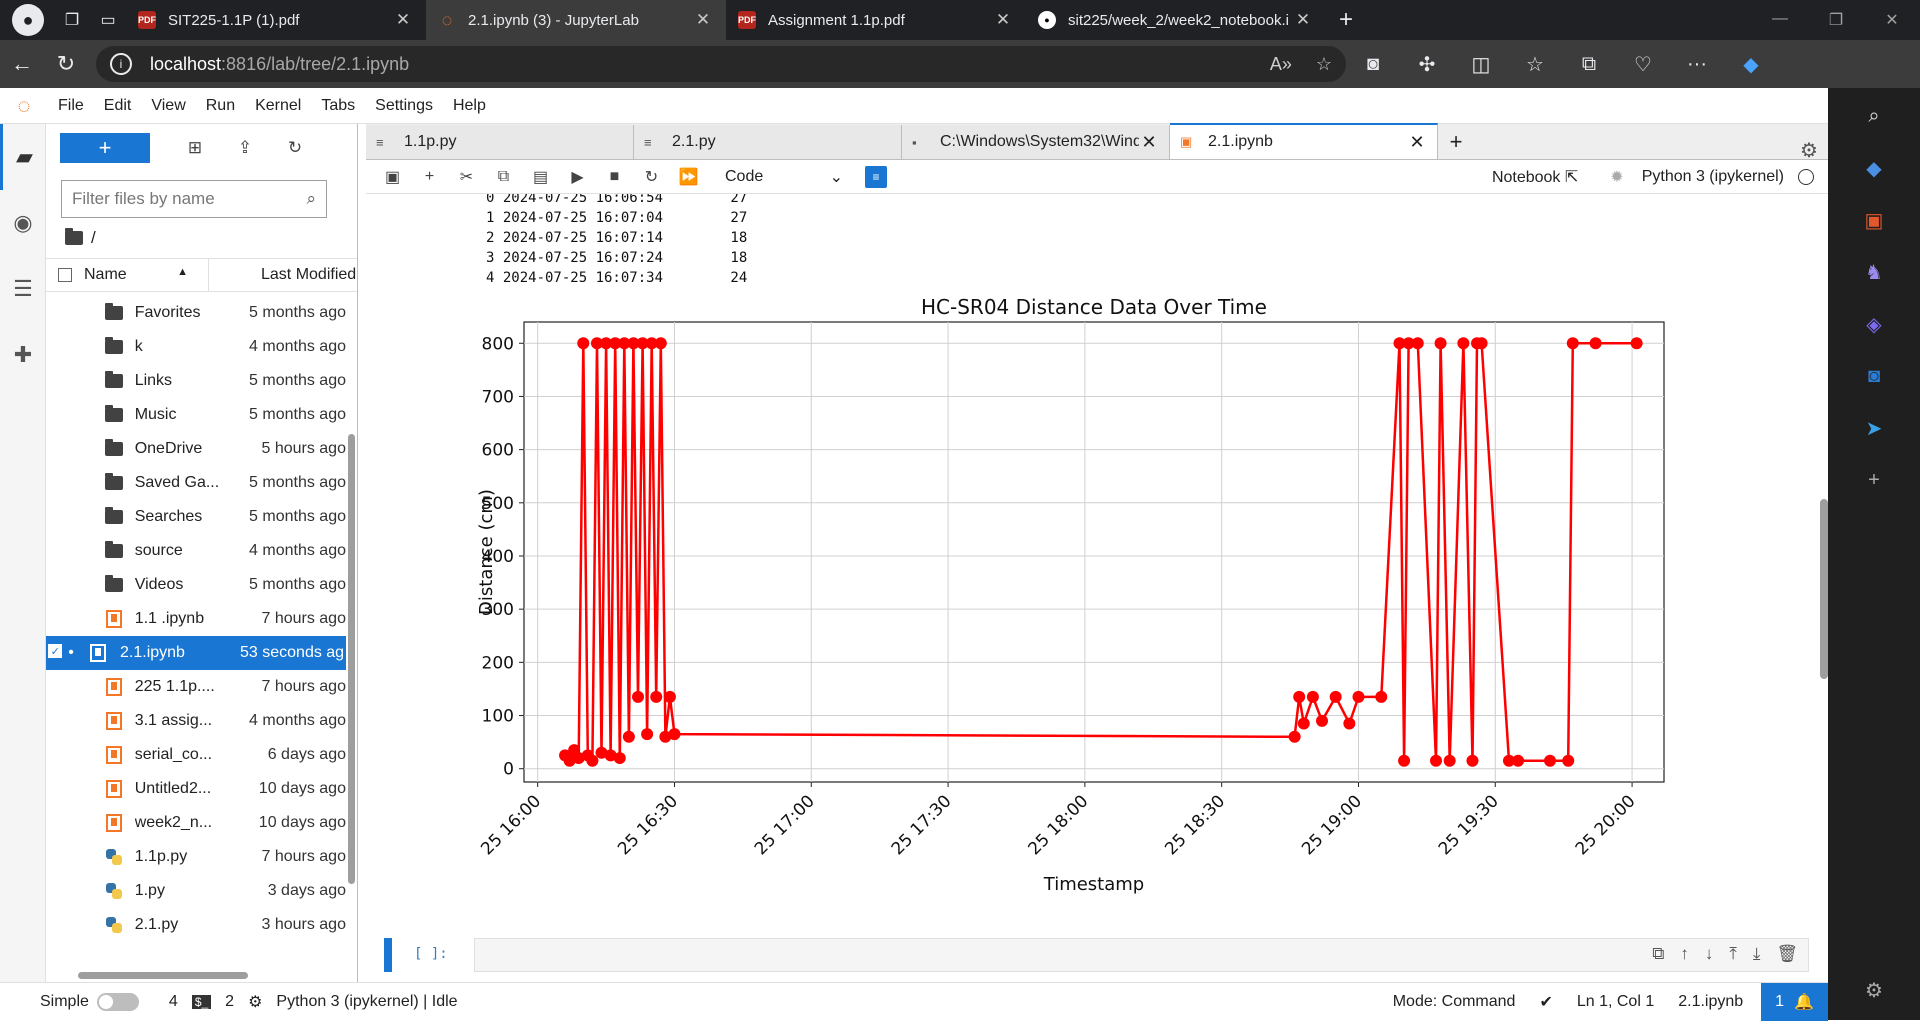 This screenshot has width=1920, height=1021. Describe the element at coordinates (196, 721) in the screenshot. I see `file-row: 3.1 assig... 4 months ago` at that location.